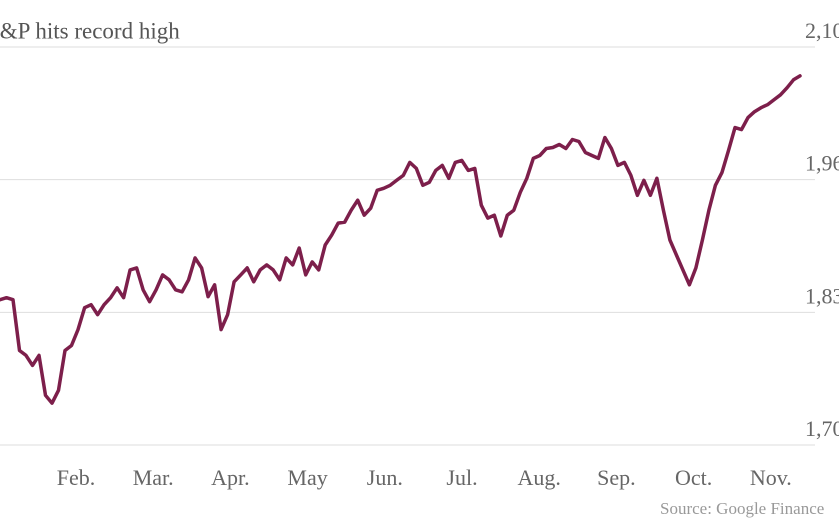  Describe the element at coordinates (307, 477) in the screenshot. I see `x-tick-label: May` at that location.